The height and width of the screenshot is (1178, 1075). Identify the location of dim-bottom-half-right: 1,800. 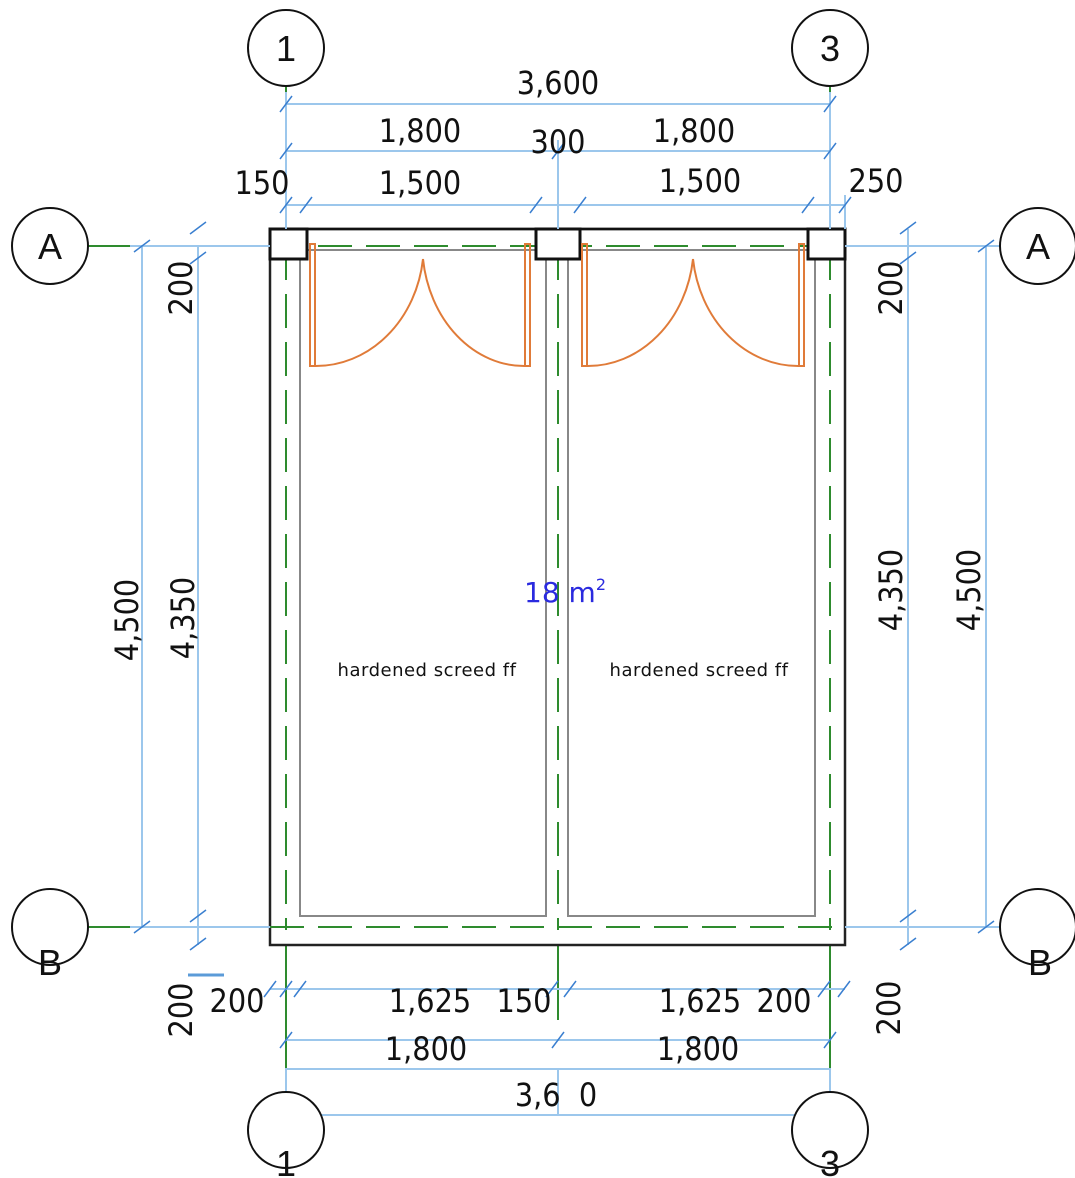
(698, 1049).